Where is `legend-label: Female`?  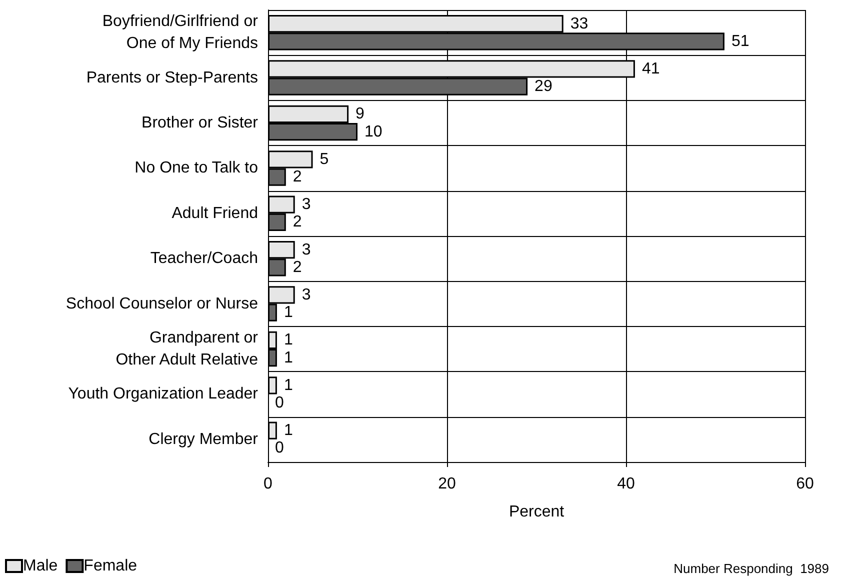 legend-label: Female is located at coordinates (111, 566).